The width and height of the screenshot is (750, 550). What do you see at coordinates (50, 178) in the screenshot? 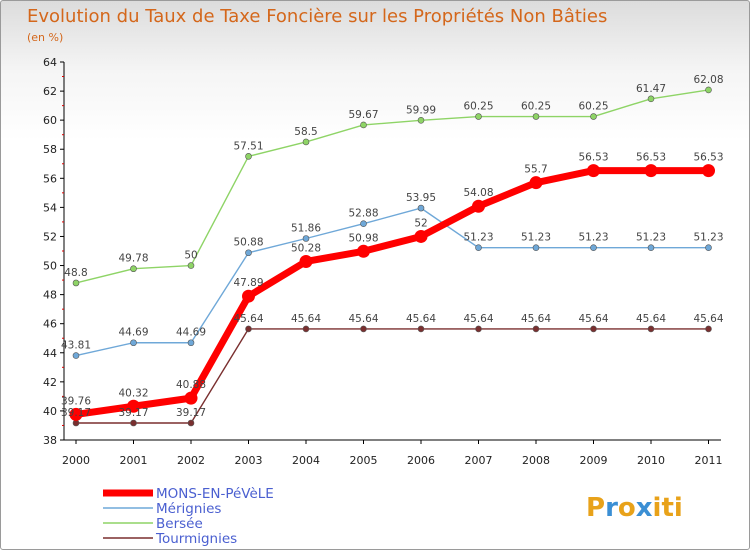
I see `y-tick-label: 56` at bounding box center [50, 178].